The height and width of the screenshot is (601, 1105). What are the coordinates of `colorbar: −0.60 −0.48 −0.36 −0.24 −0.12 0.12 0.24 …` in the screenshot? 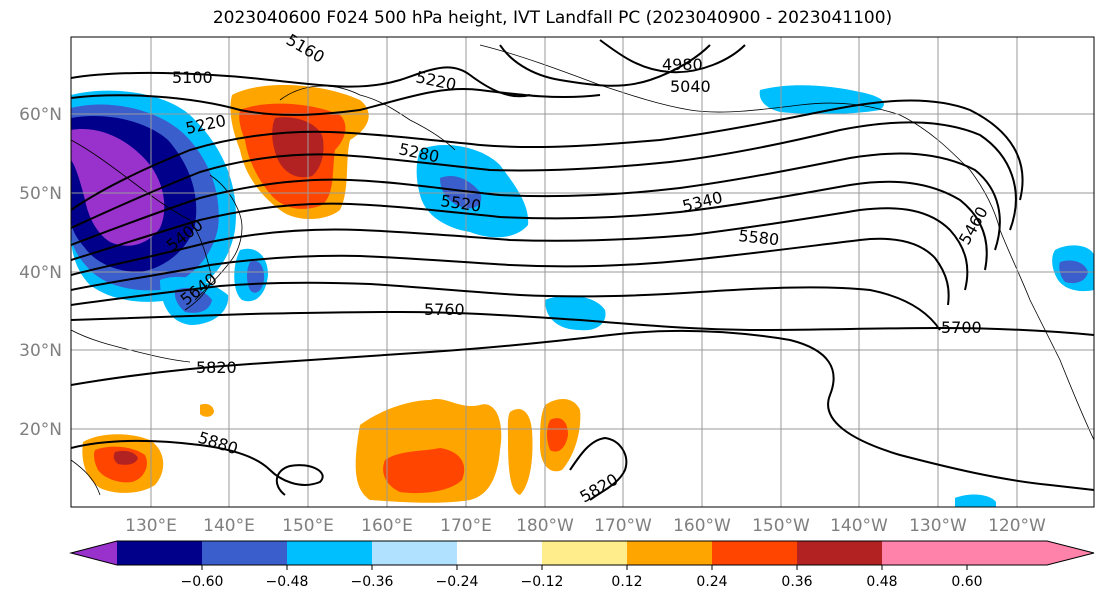 It's located at (582, 565).